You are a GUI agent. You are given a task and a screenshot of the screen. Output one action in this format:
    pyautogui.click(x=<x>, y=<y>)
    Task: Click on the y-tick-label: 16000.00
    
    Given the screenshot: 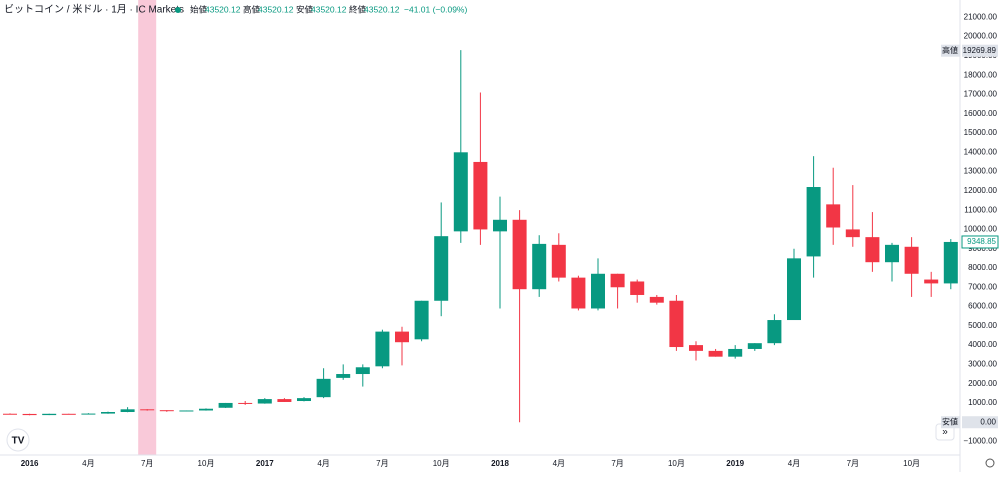 What is the action you would take?
    pyautogui.click(x=981, y=113)
    